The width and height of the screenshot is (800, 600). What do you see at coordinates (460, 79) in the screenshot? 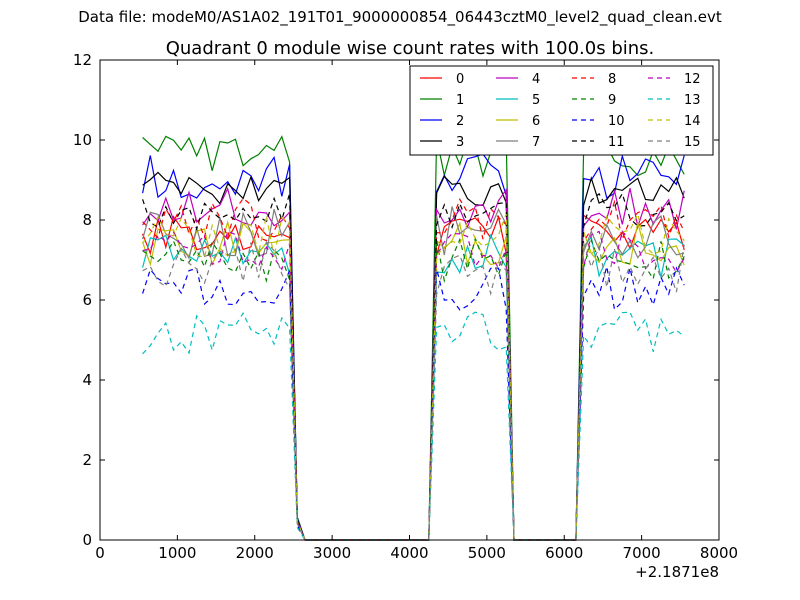
I see `legend-label-0: 0` at bounding box center [460, 79].